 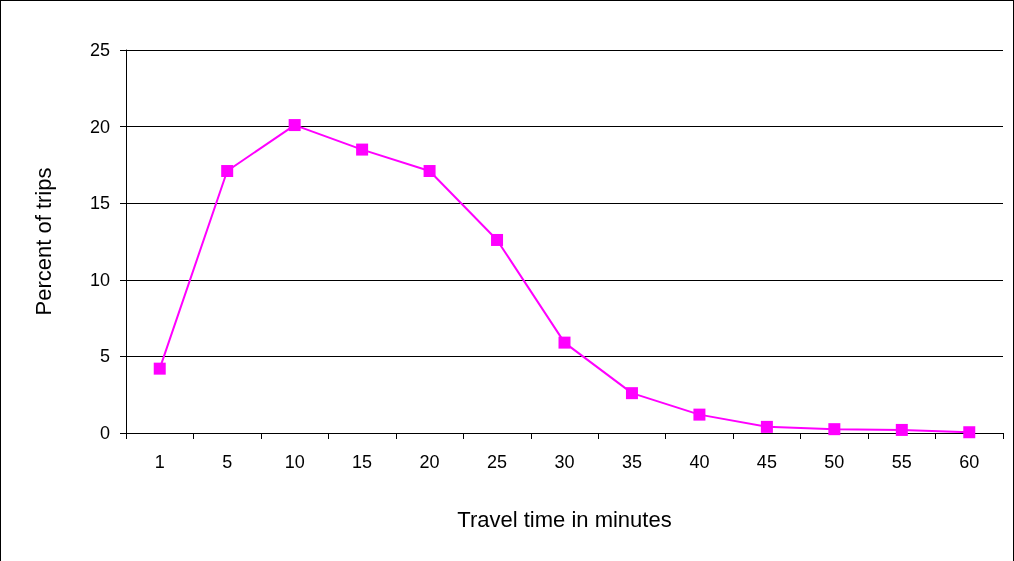 What do you see at coordinates (429, 462) in the screenshot?
I see `x-tick-label: 20` at bounding box center [429, 462].